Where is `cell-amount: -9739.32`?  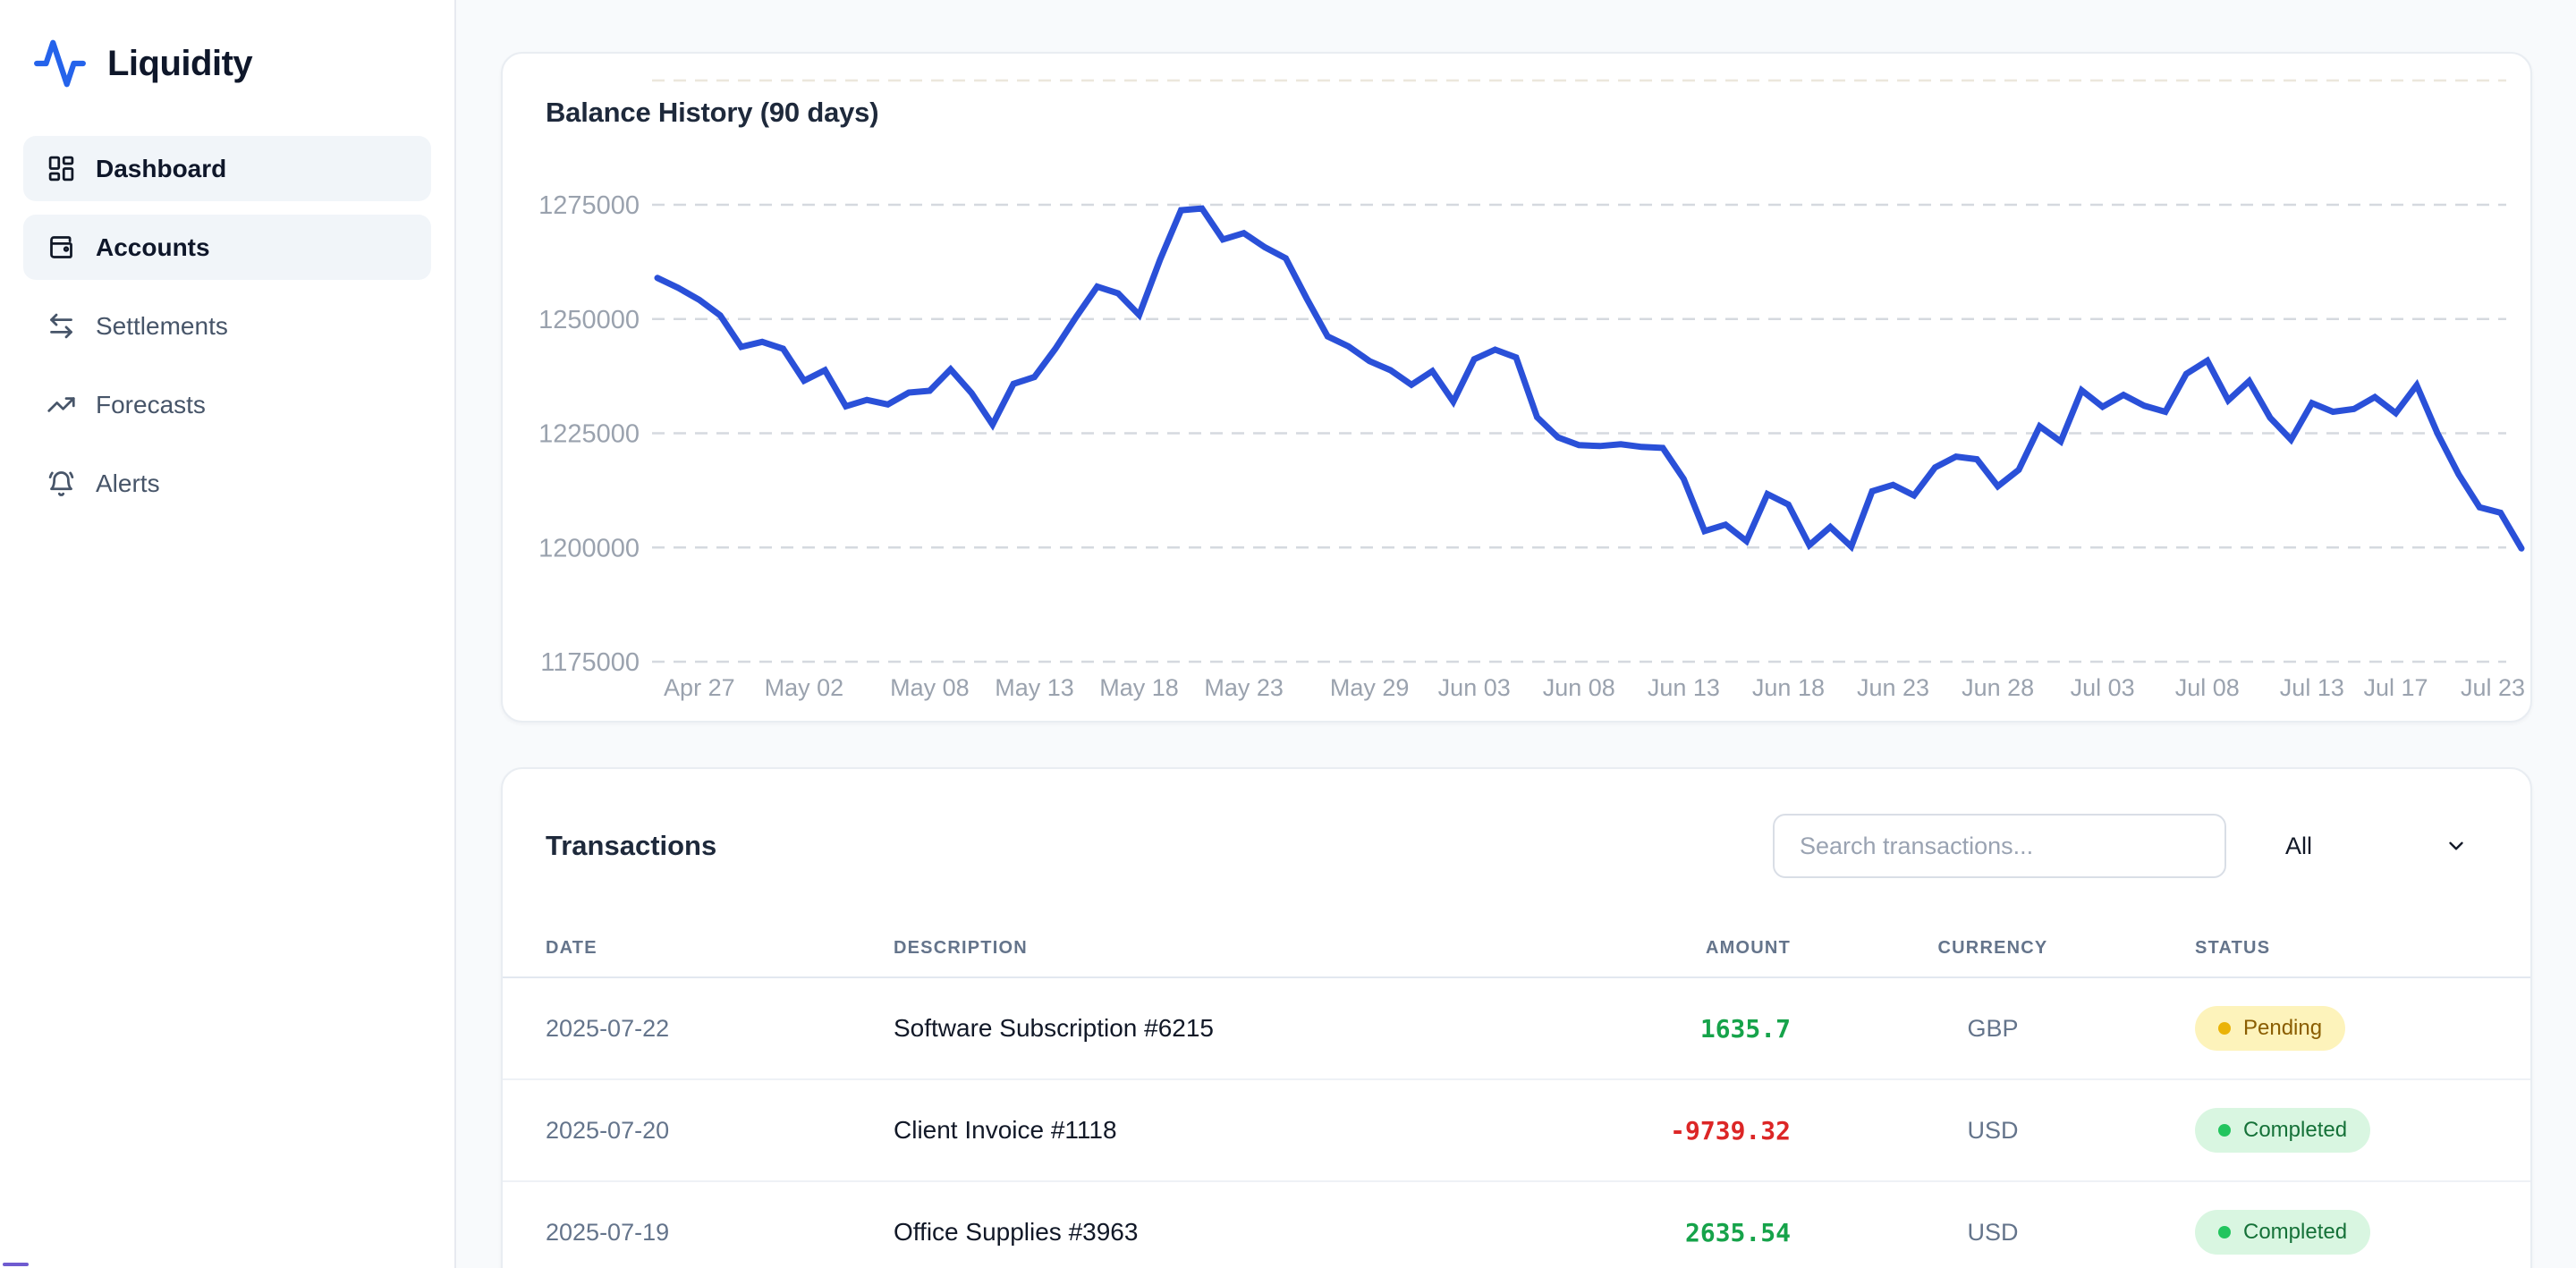 cell-amount: -9739.32 is located at coordinates (1730, 1130).